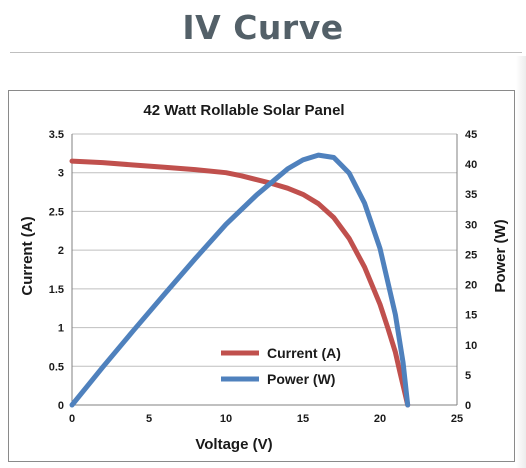 Image resolution: width=526 pixels, height=468 pixels. What do you see at coordinates (468, 406) in the screenshot?
I see `y2-tick-label: 0` at bounding box center [468, 406].